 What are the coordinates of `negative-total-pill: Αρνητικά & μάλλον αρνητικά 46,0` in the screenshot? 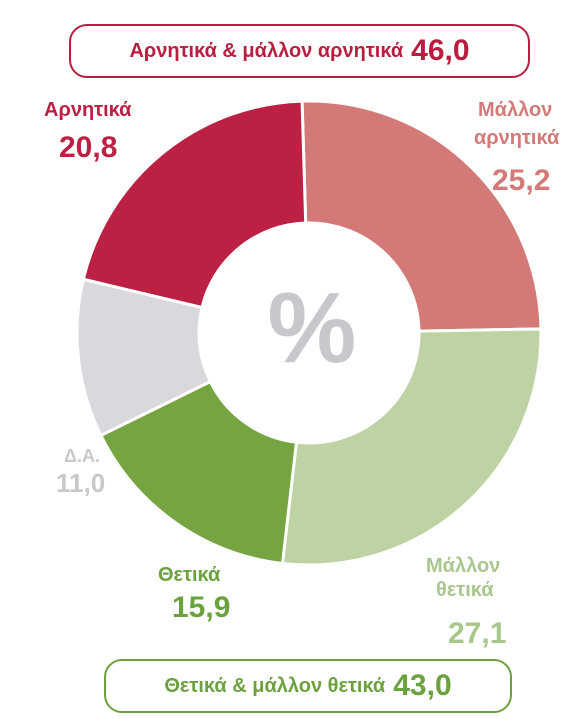 It's located at (299, 51).